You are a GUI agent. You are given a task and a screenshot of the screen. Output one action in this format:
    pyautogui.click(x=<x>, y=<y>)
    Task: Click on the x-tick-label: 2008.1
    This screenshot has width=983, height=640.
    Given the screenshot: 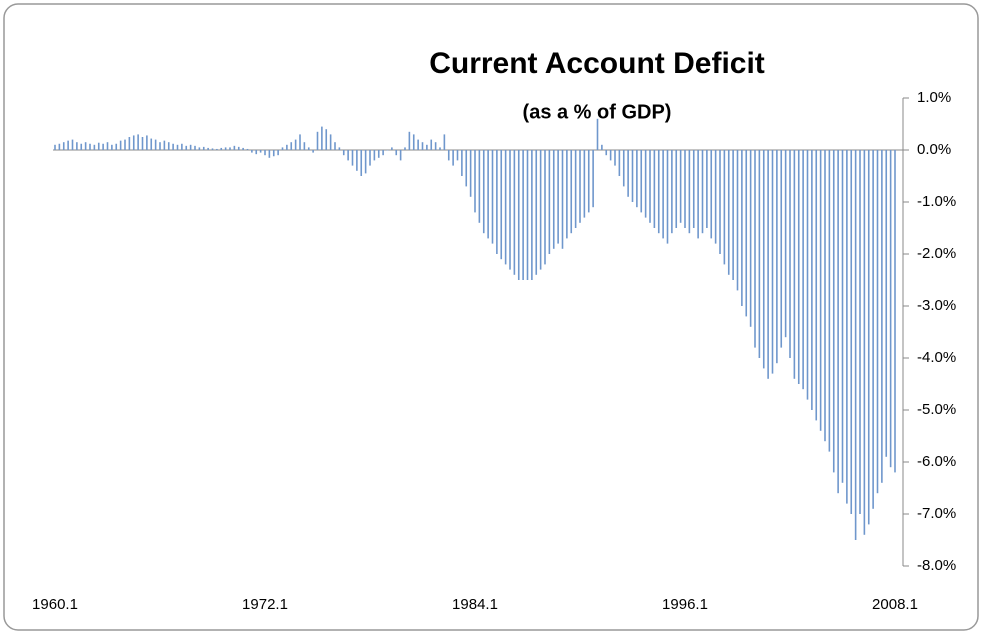 What is the action you would take?
    pyautogui.click(x=895, y=604)
    